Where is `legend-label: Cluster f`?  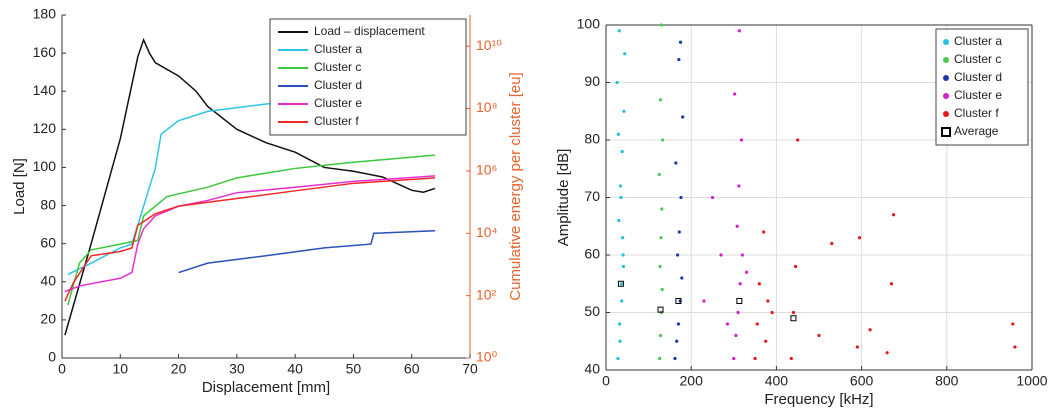
legend-label: Cluster f is located at coordinates (976, 113).